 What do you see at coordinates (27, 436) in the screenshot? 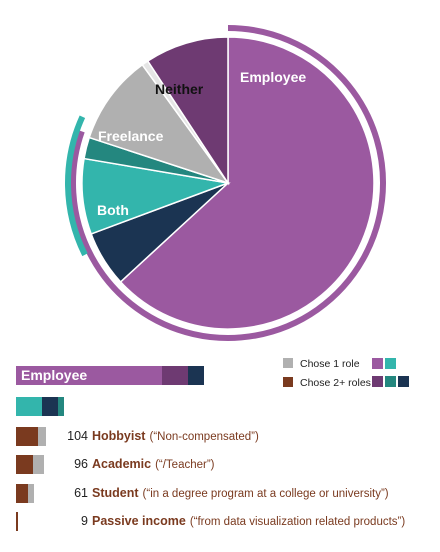
I see `category-bar-multi-hobbyist` at bounding box center [27, 436].